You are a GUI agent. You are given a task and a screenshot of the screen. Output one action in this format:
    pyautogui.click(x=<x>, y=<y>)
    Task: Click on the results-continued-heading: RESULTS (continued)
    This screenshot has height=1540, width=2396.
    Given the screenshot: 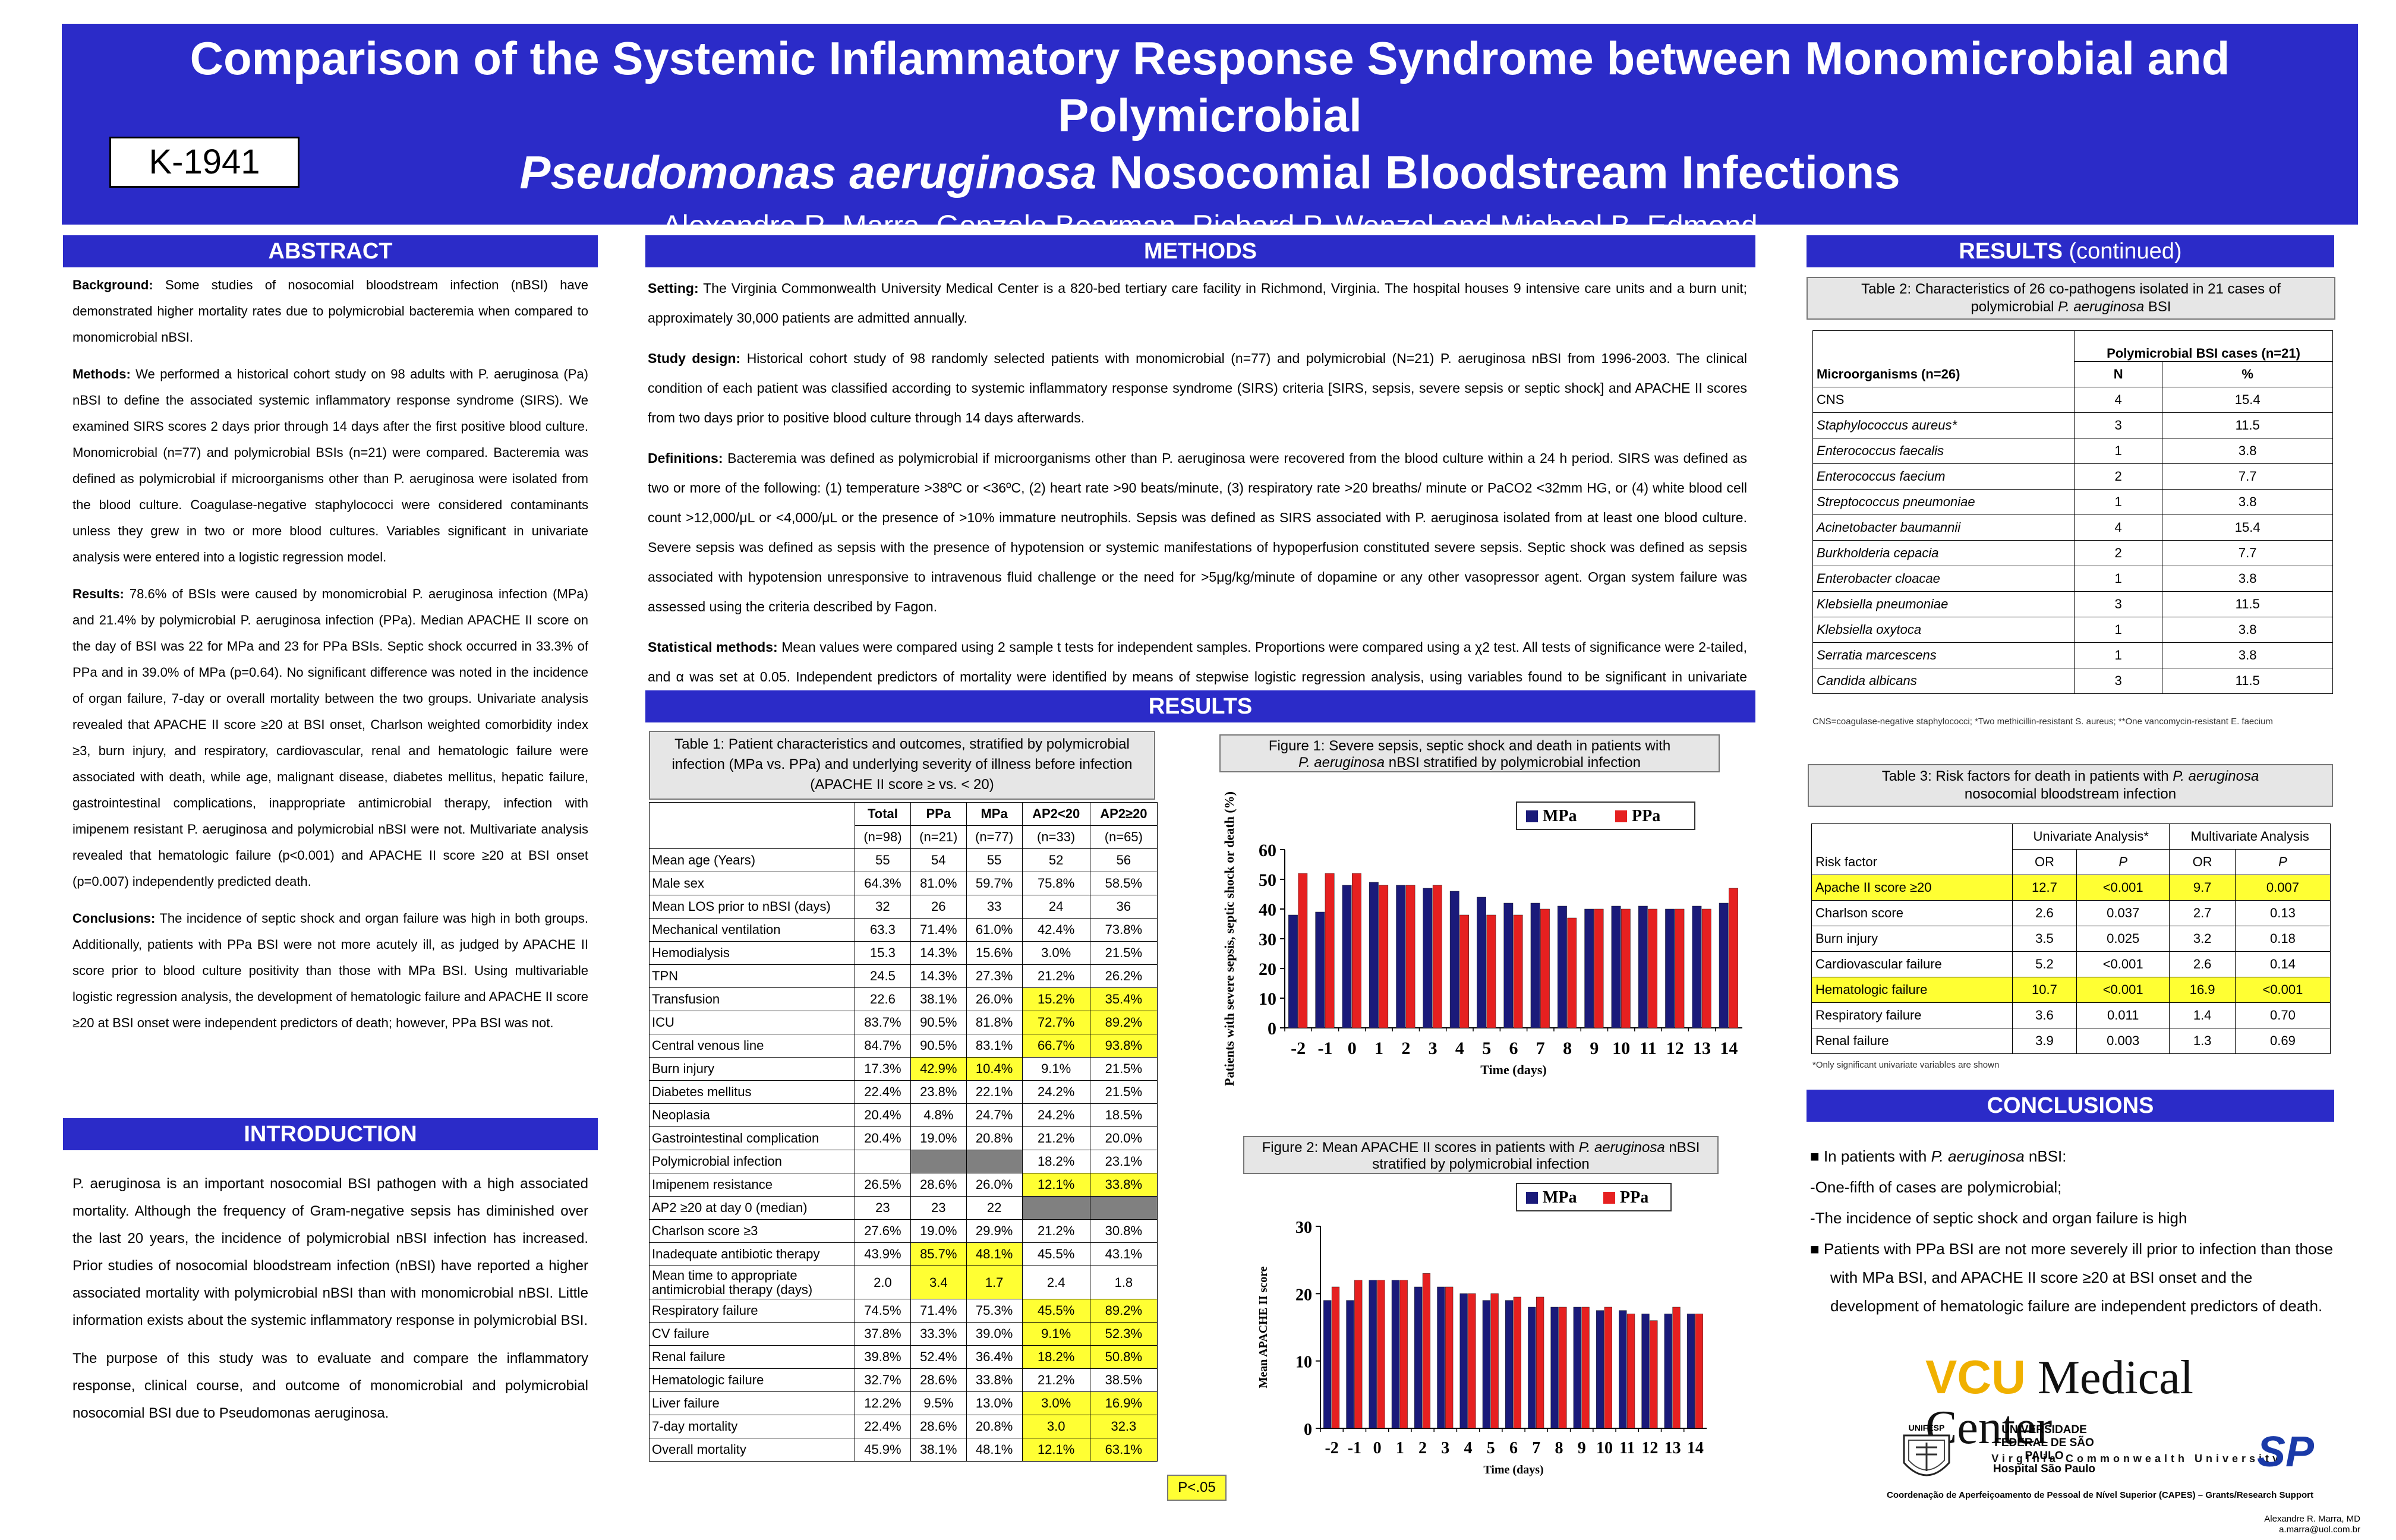 What is the action you would take?
    pyautogui.click(x=2070, y=251)
    